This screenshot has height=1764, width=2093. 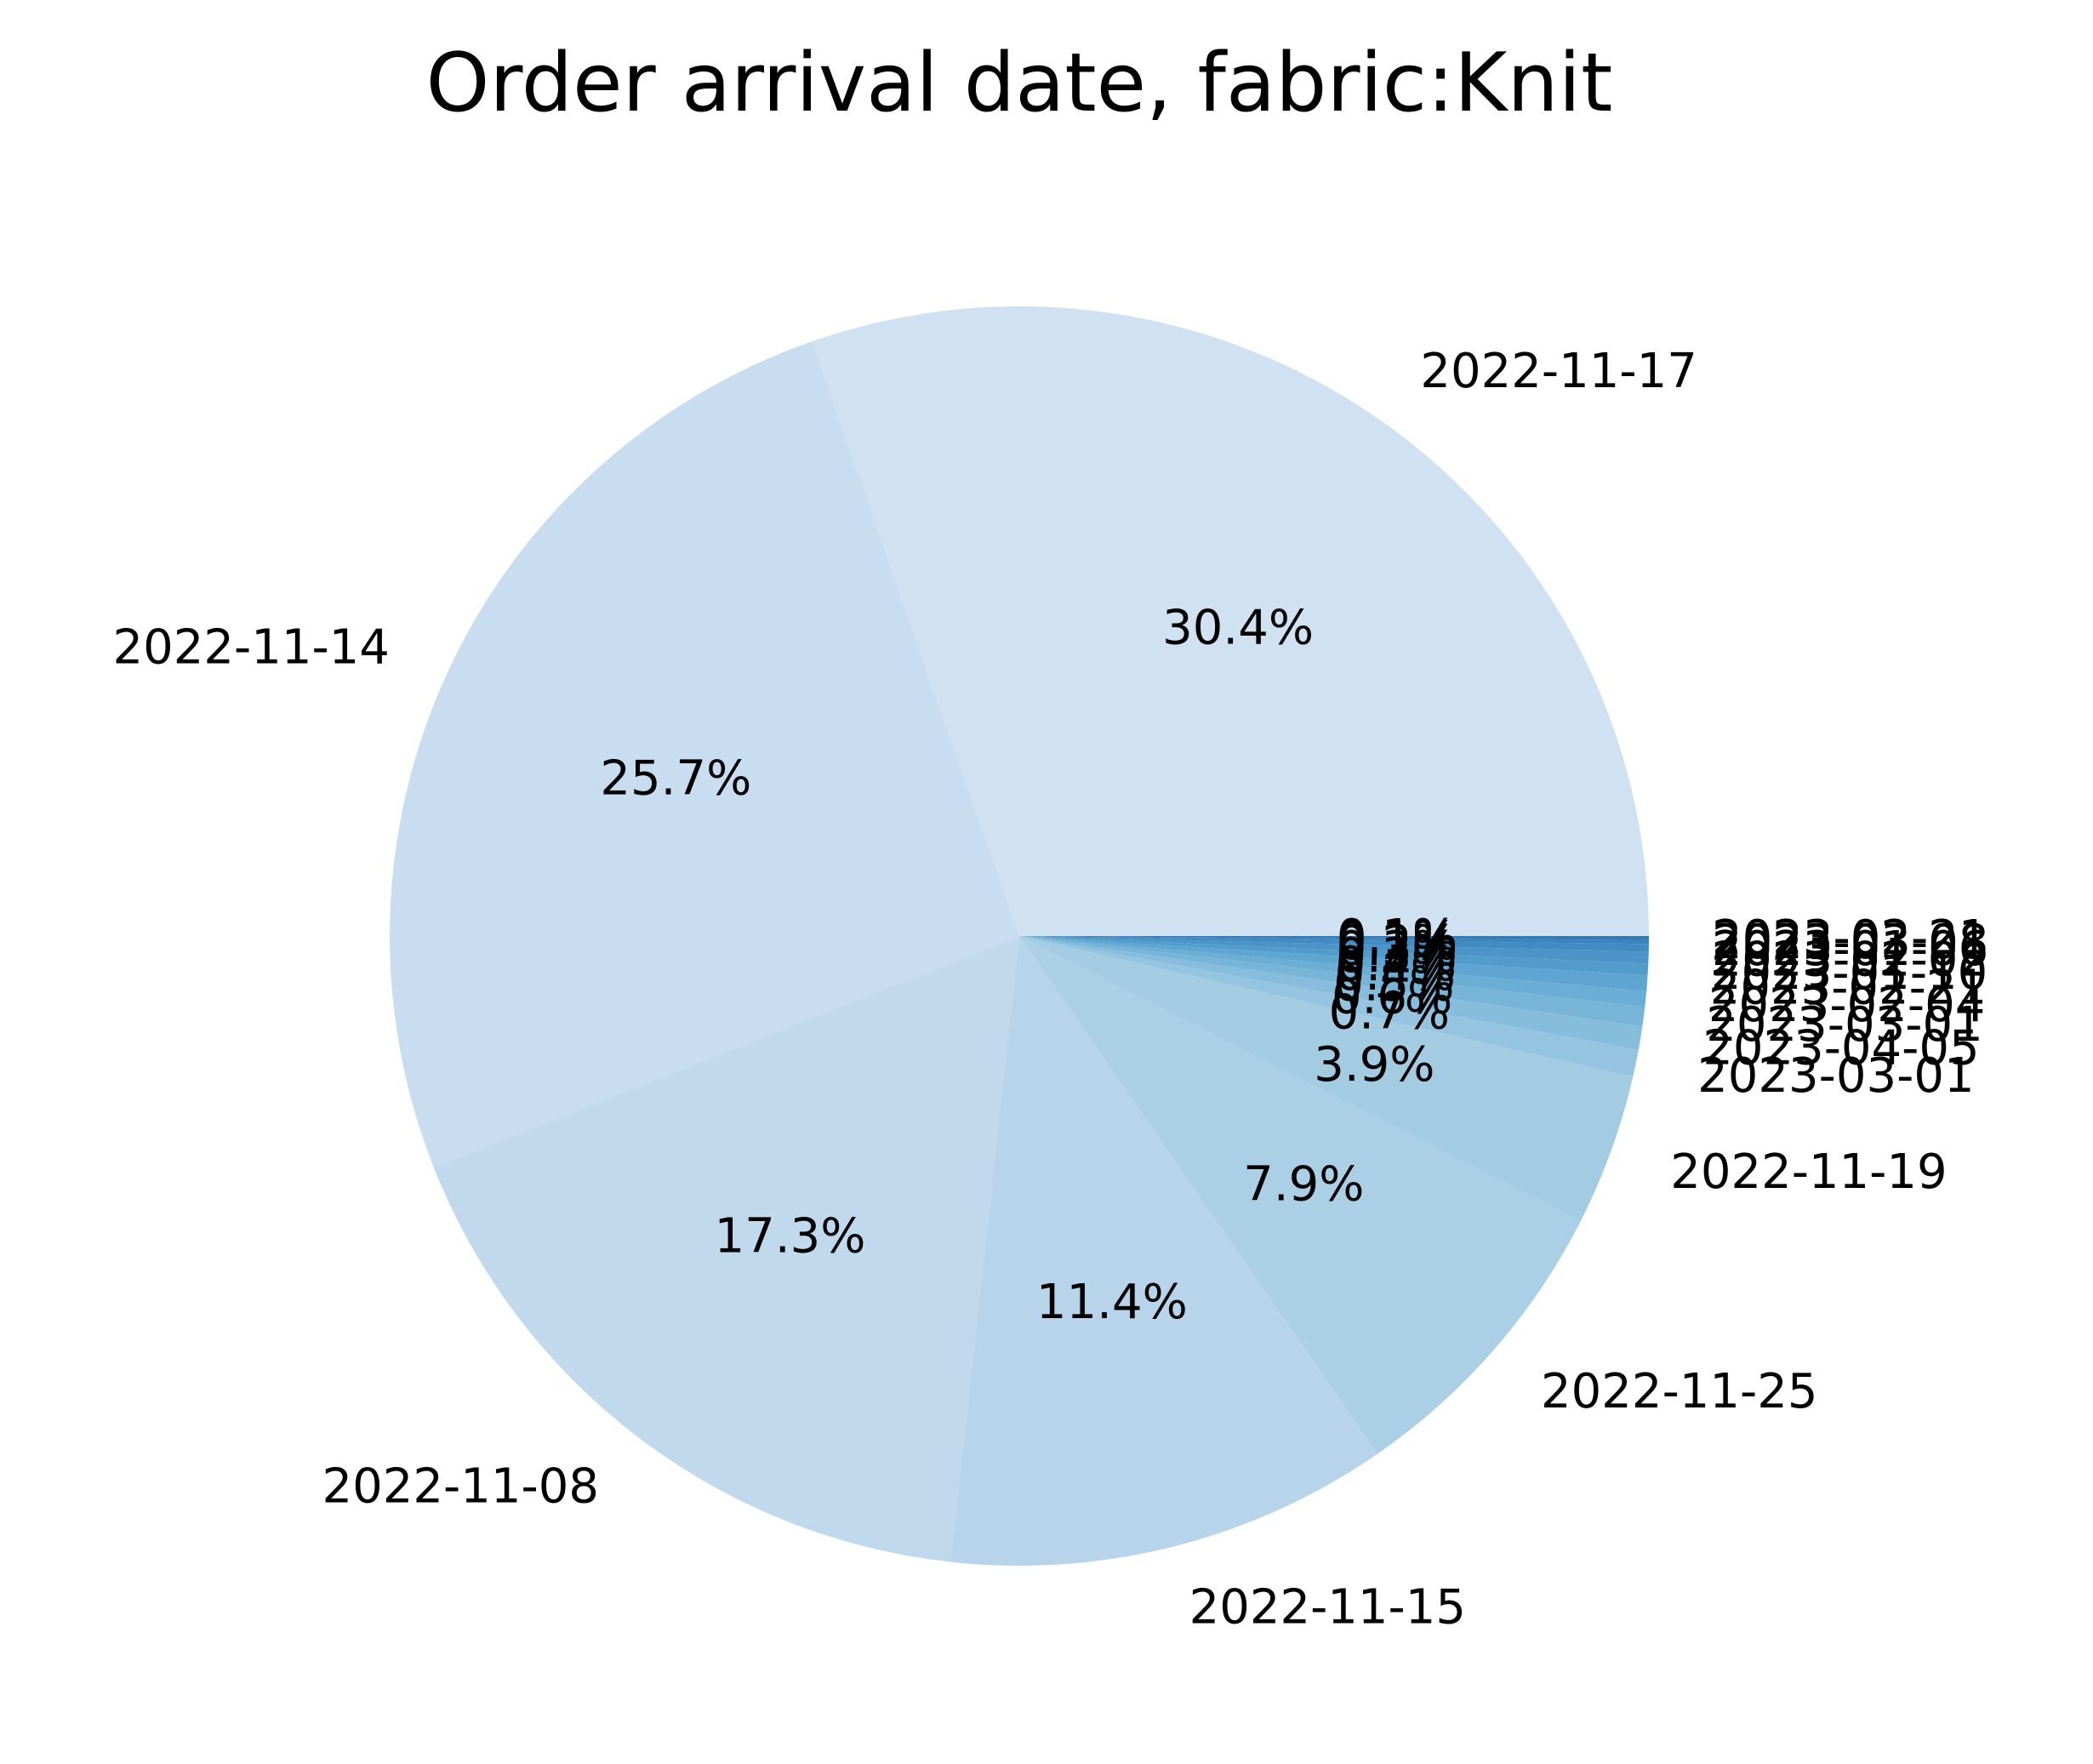 I want to click on slice-percent-label: 3.9%, so click(x=1374, y=1065).